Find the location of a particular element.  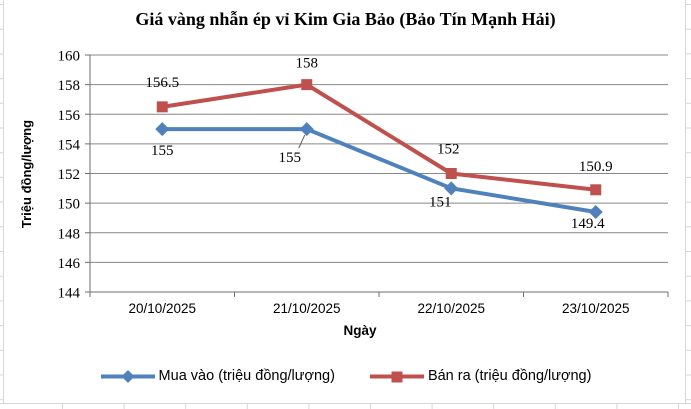

y-tick-label: 152 is located at coordinates (69, 175).